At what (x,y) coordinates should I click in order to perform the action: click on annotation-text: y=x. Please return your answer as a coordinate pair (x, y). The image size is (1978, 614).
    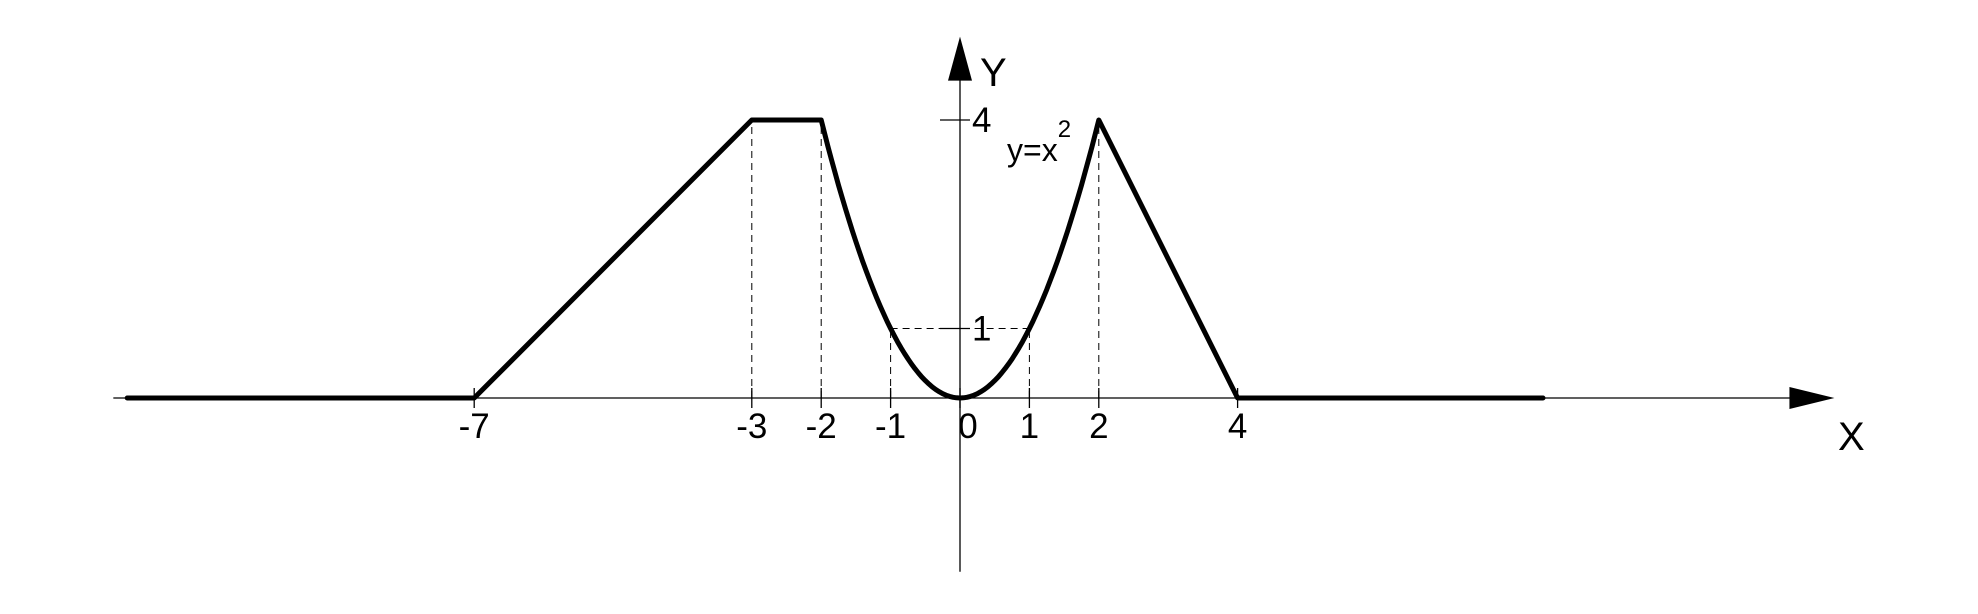
    Looking at the image, I should click on (1032, 150).